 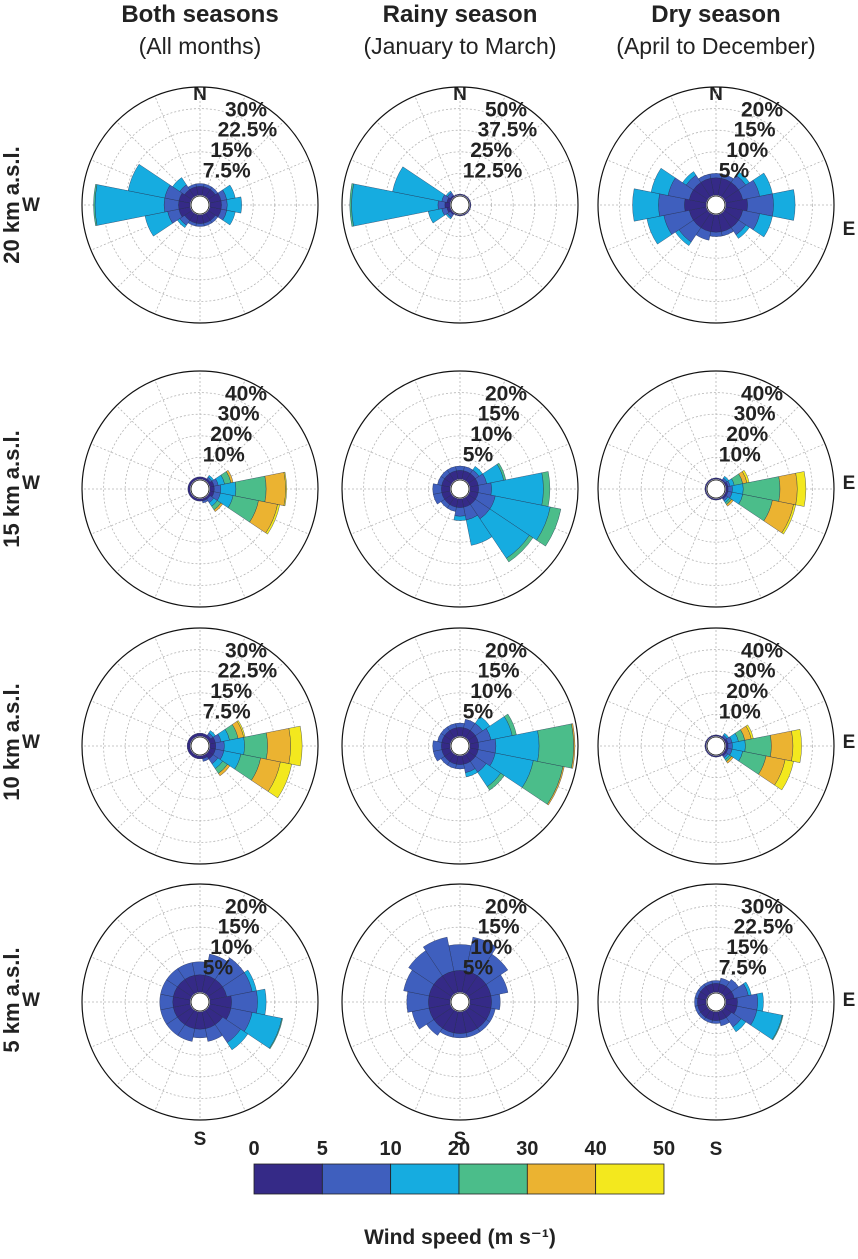 What do you see at coordinates (715, 46) in the screenshot?
I see `column-subtitle-dry: (April to December)` at bounding box center [715, 46].